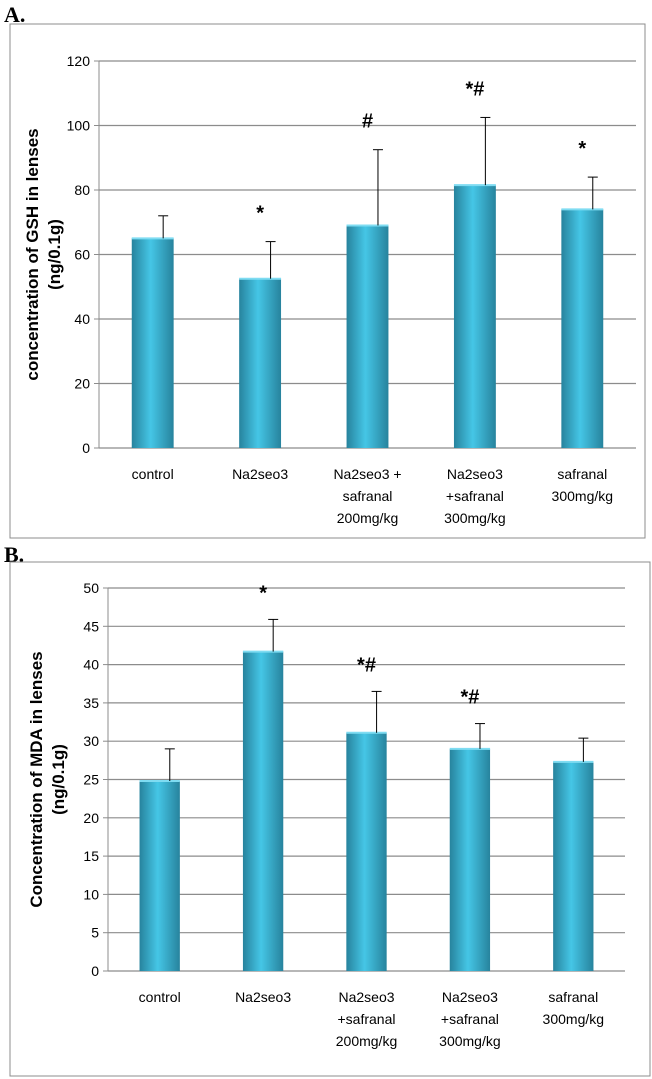 The width and height of the screenshot is (652, 1079). I want to click on y-tick-label: 60, so click(82, 255).